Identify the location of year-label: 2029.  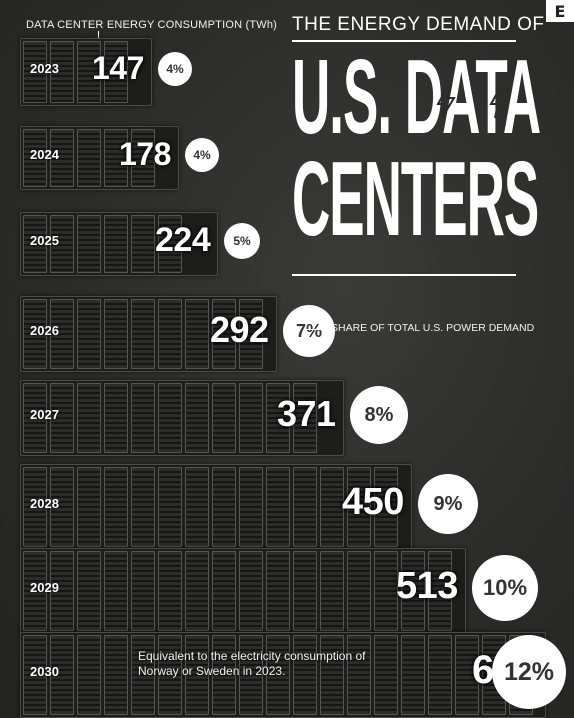
(44, 587).